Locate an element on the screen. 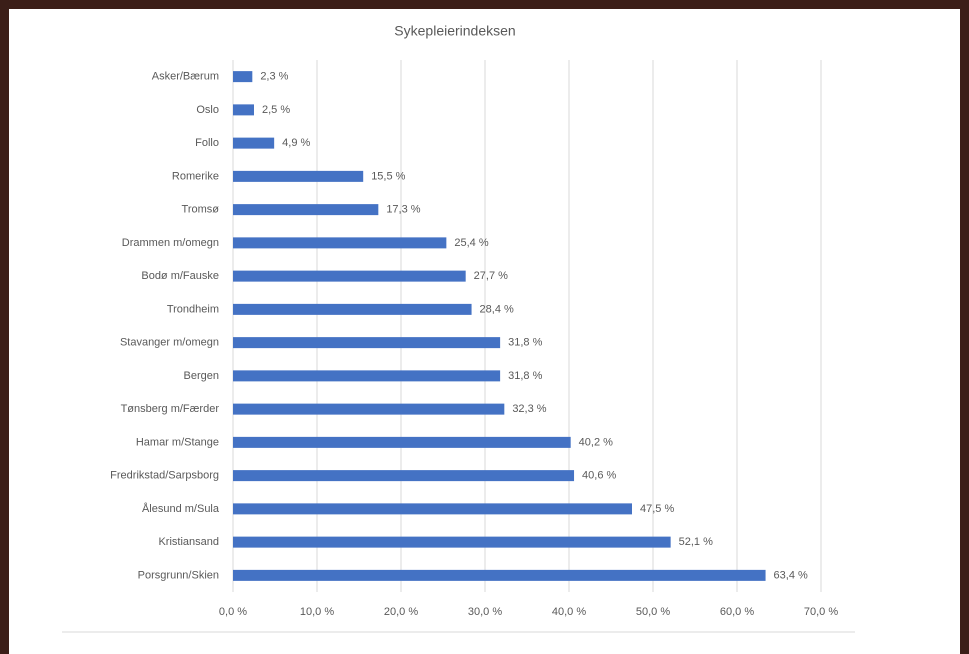 This screenshot has width=969, height=654. value-label: 4,9 % is located at coordinates (296, 143).